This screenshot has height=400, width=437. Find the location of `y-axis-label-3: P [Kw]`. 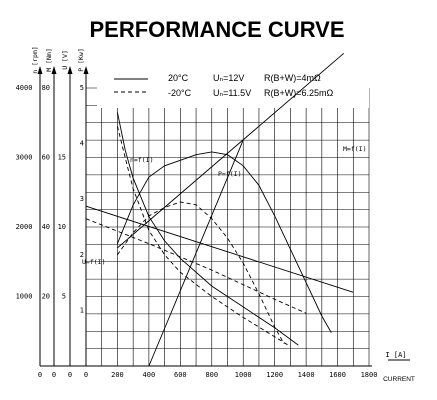

y-axis-label-3: P [Kw] is located at coordinates (81, 59).